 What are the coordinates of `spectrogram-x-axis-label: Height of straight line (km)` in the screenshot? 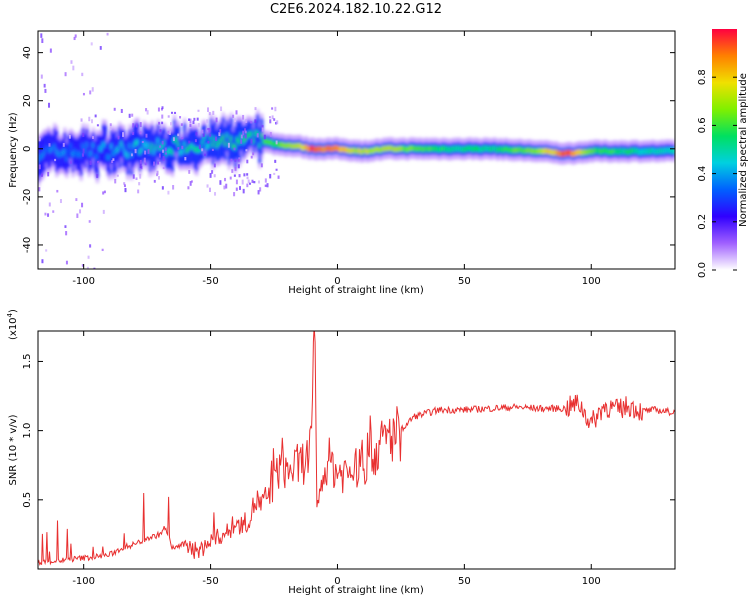 It's located at (356, 290).